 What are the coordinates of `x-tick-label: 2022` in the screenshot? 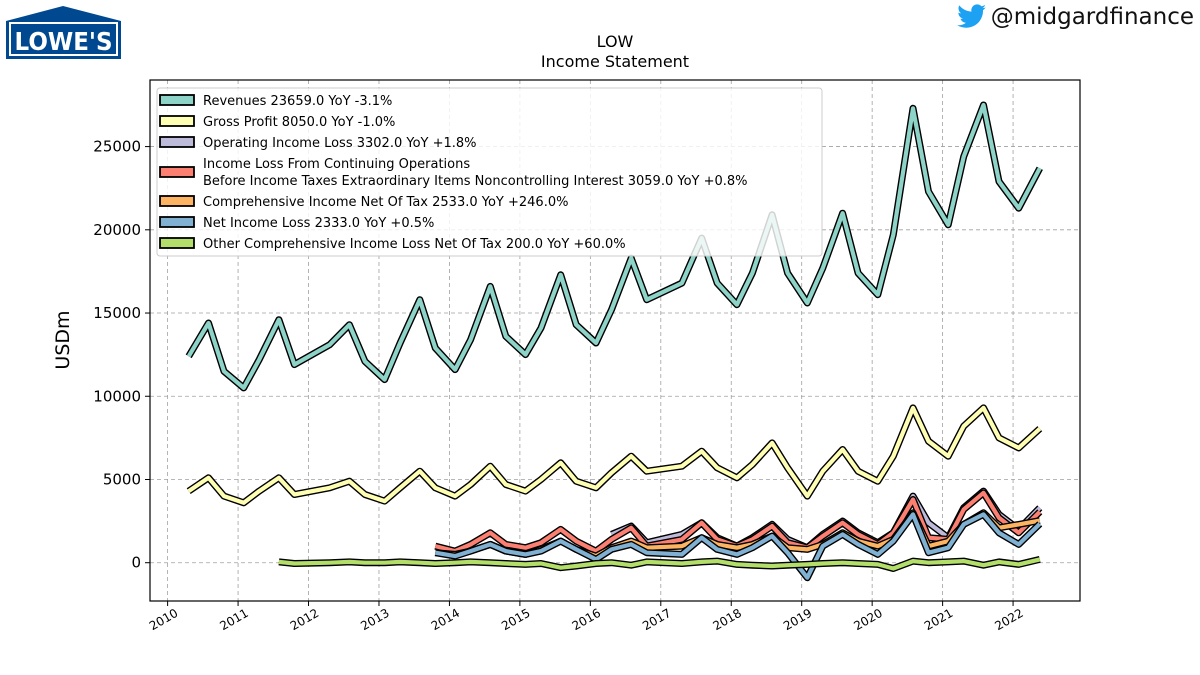 It's located at (1008, 619).